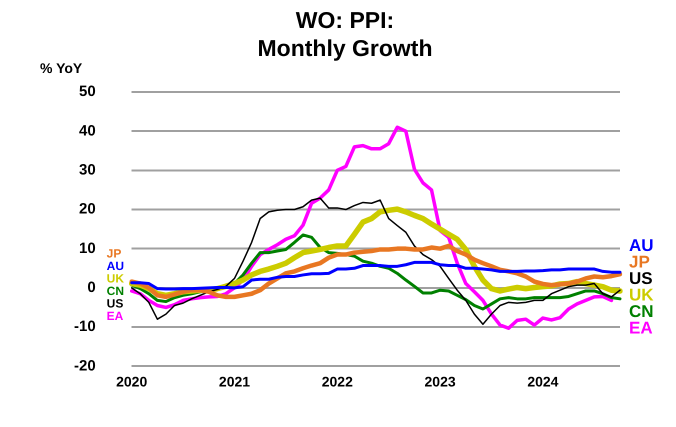  Describe the element at coordinates (85, 365) in the screenshot. I see `y-tick-label: -20` at that location.